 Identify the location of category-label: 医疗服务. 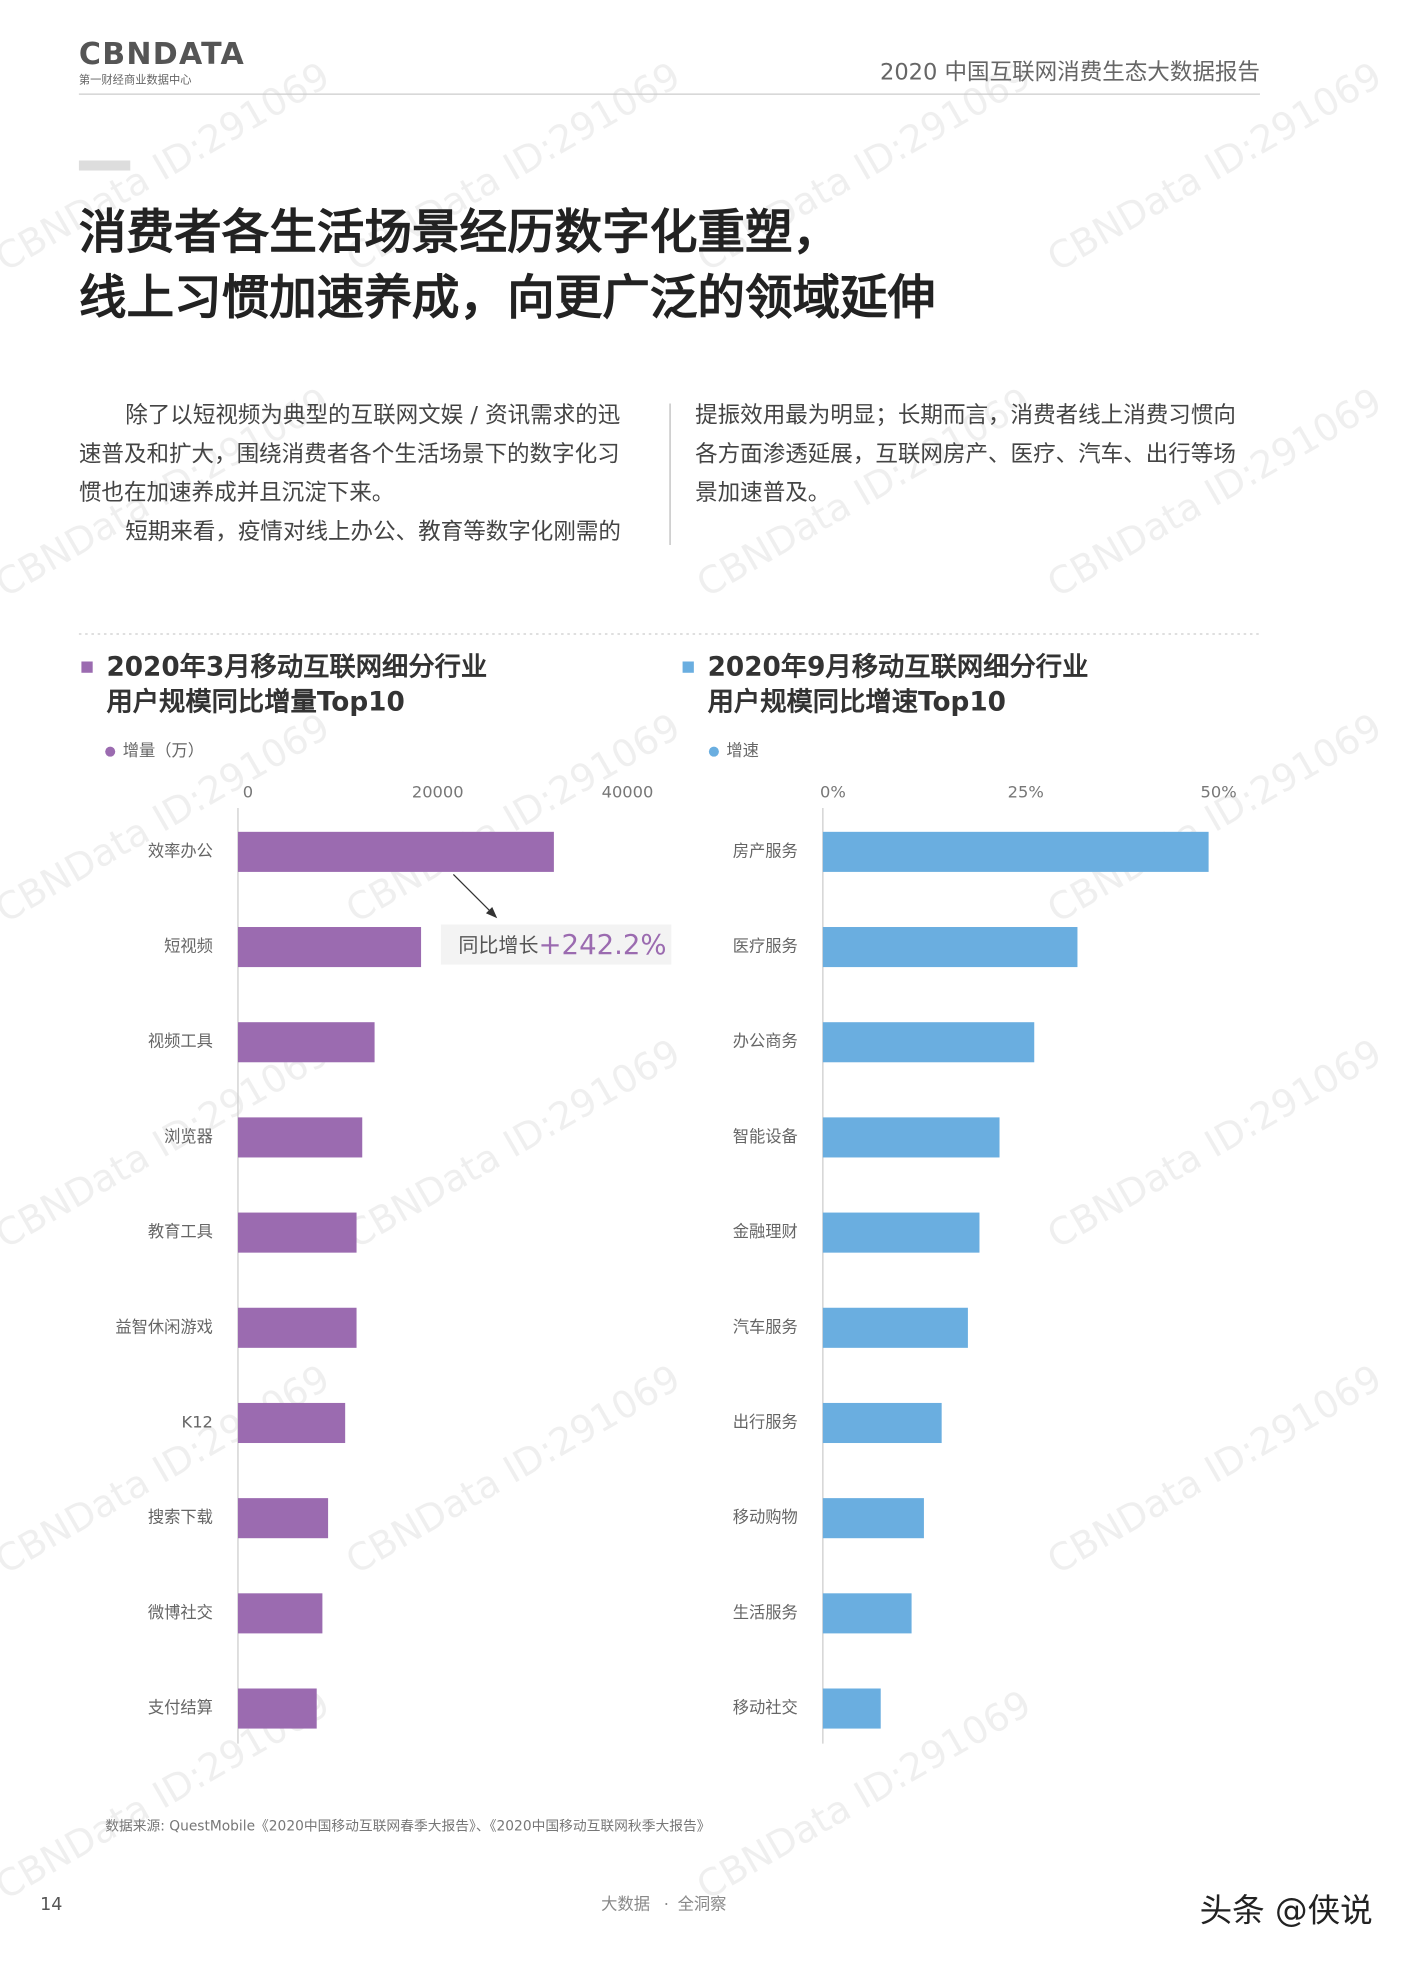
(765, 946).